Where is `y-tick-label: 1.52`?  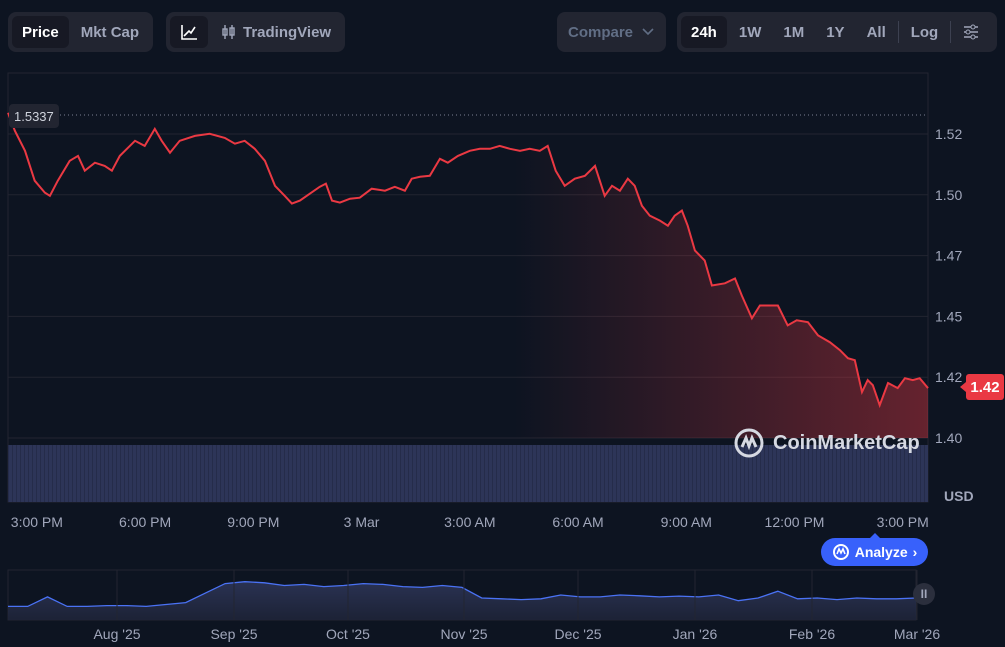 y-tick-label: 1.52 is located at coordinates (948, 134).